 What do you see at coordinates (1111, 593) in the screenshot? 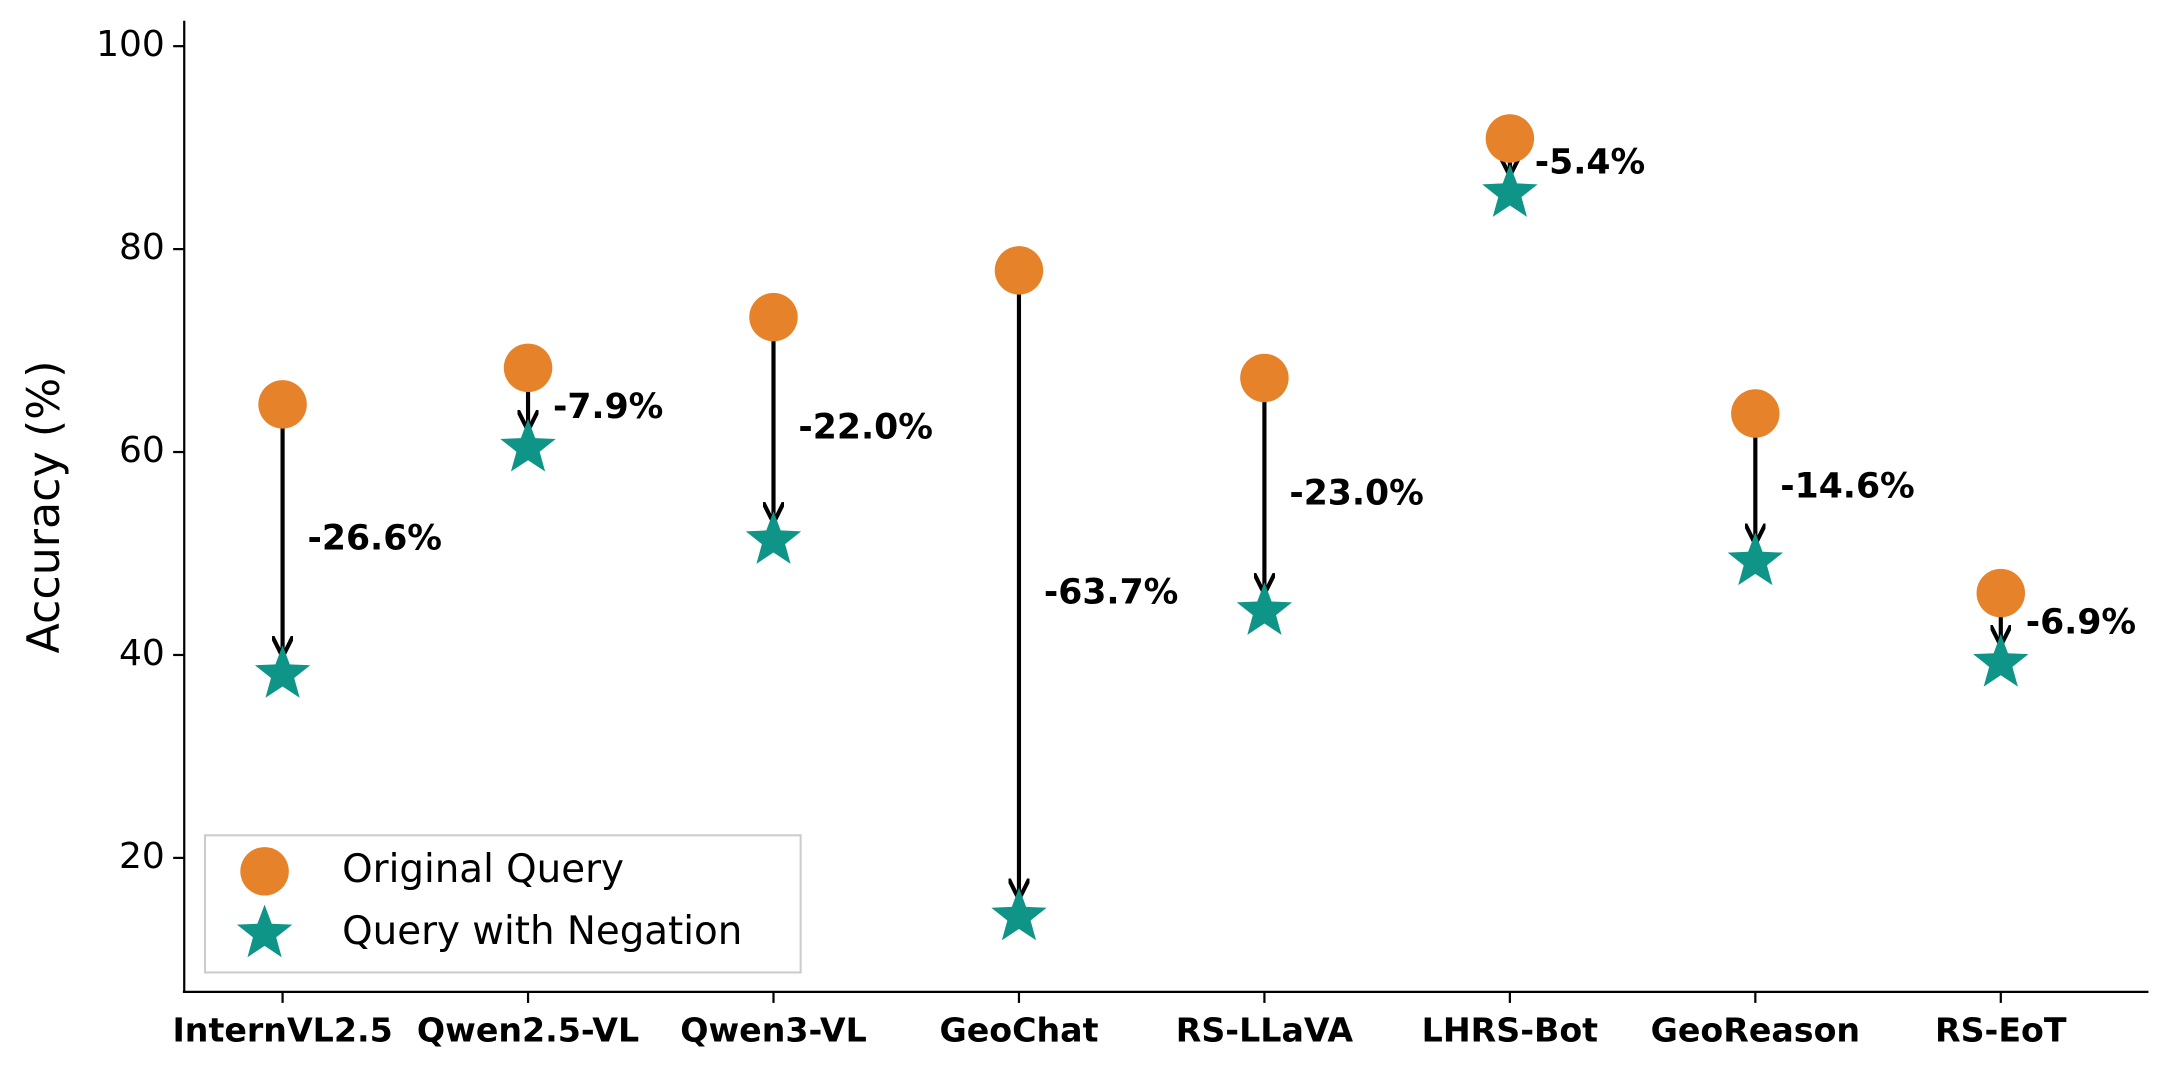
I see `change-label: -63.7%` at bounding box center [1111, 593].